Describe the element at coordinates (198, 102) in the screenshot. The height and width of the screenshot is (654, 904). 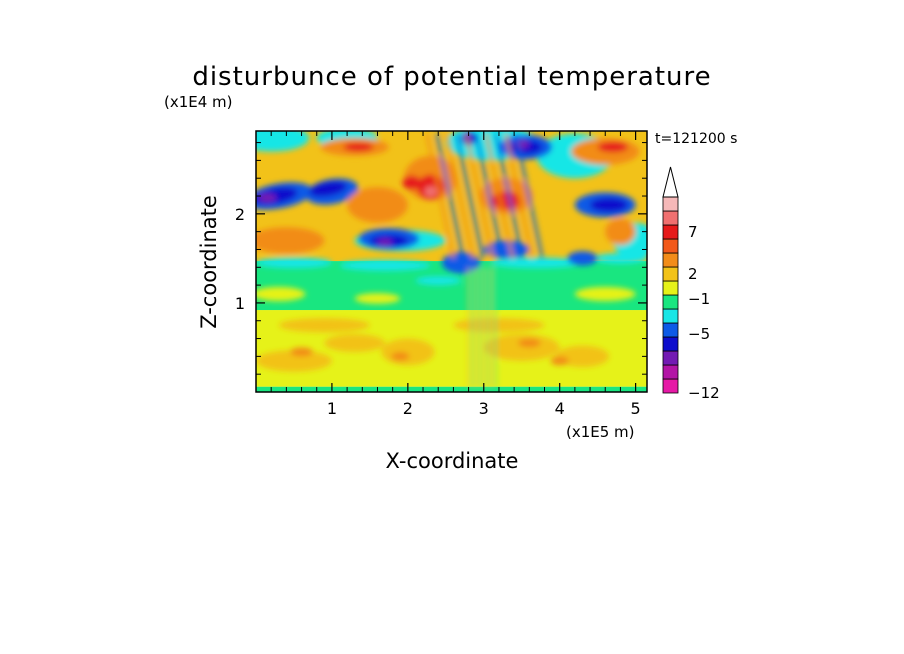
I see `y-unit-label: (x1E4 m)` at that location.